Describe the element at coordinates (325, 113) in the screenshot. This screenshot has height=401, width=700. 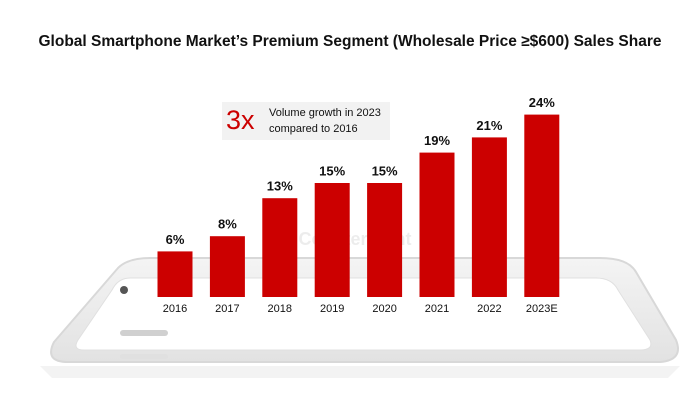
I see `annotation-text: Volume growth in 2023` at that location.